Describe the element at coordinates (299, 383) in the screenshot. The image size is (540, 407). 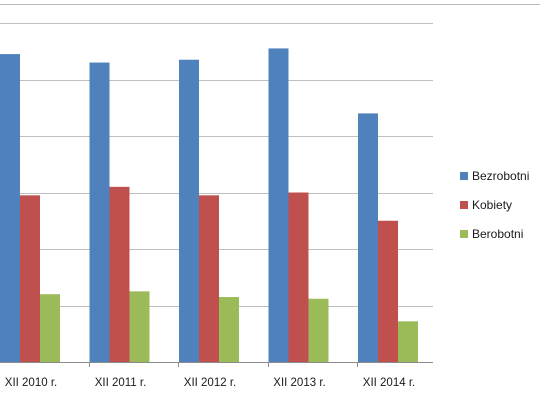
I see `x-tick-label: XII 2013 r.` at that location.